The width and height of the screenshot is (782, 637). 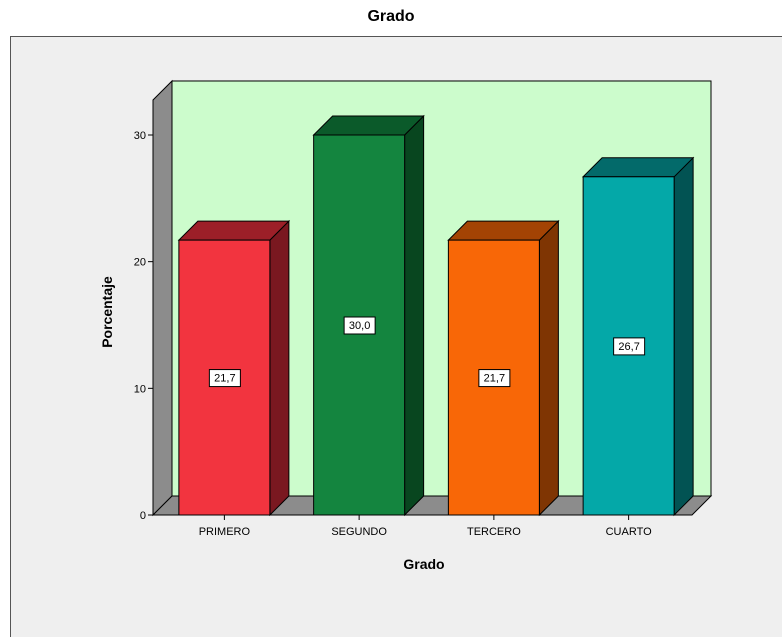 I want to click on y-axis-title: Porcentaje, so click(x=107, y=312).